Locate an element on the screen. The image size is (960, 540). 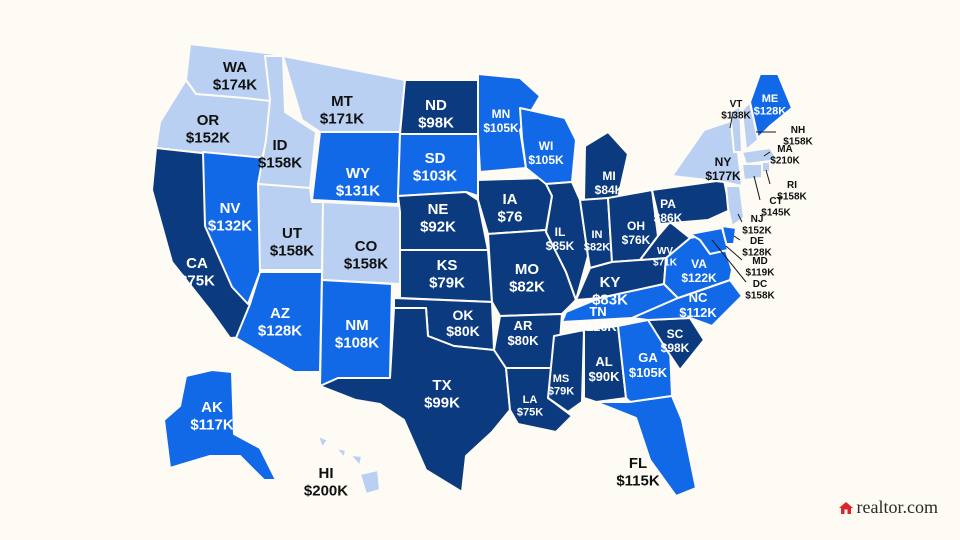
state-value: $92K is located at coordinates (438, 226).